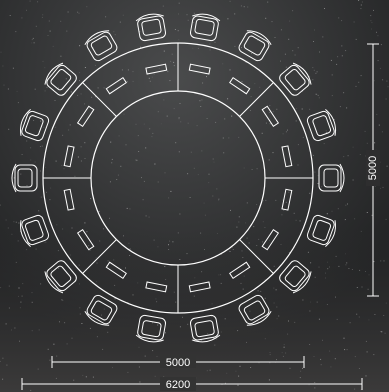 Image resolution: width=389 pixels, height=392 pixels. Describe the element at coordinates (178, 385) in the screenshot. I see `outer-width-label: 6200` at that location.